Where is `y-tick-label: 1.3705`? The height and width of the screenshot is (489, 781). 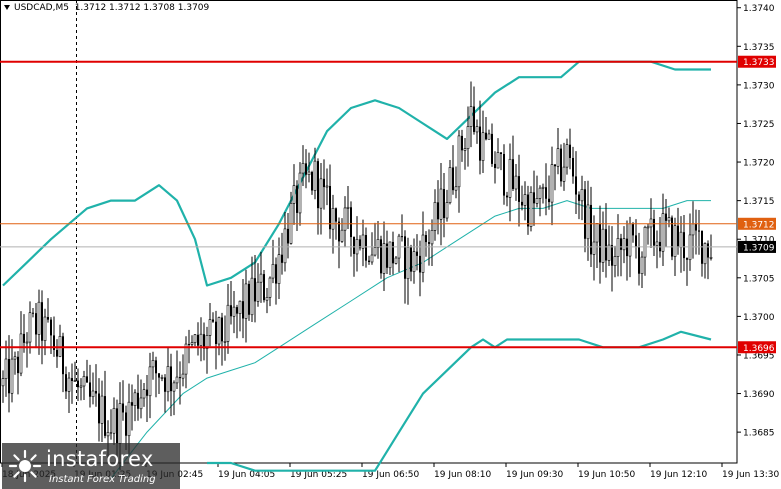
y-tick-label: 1.3705 is located at coordinates (759, 279).